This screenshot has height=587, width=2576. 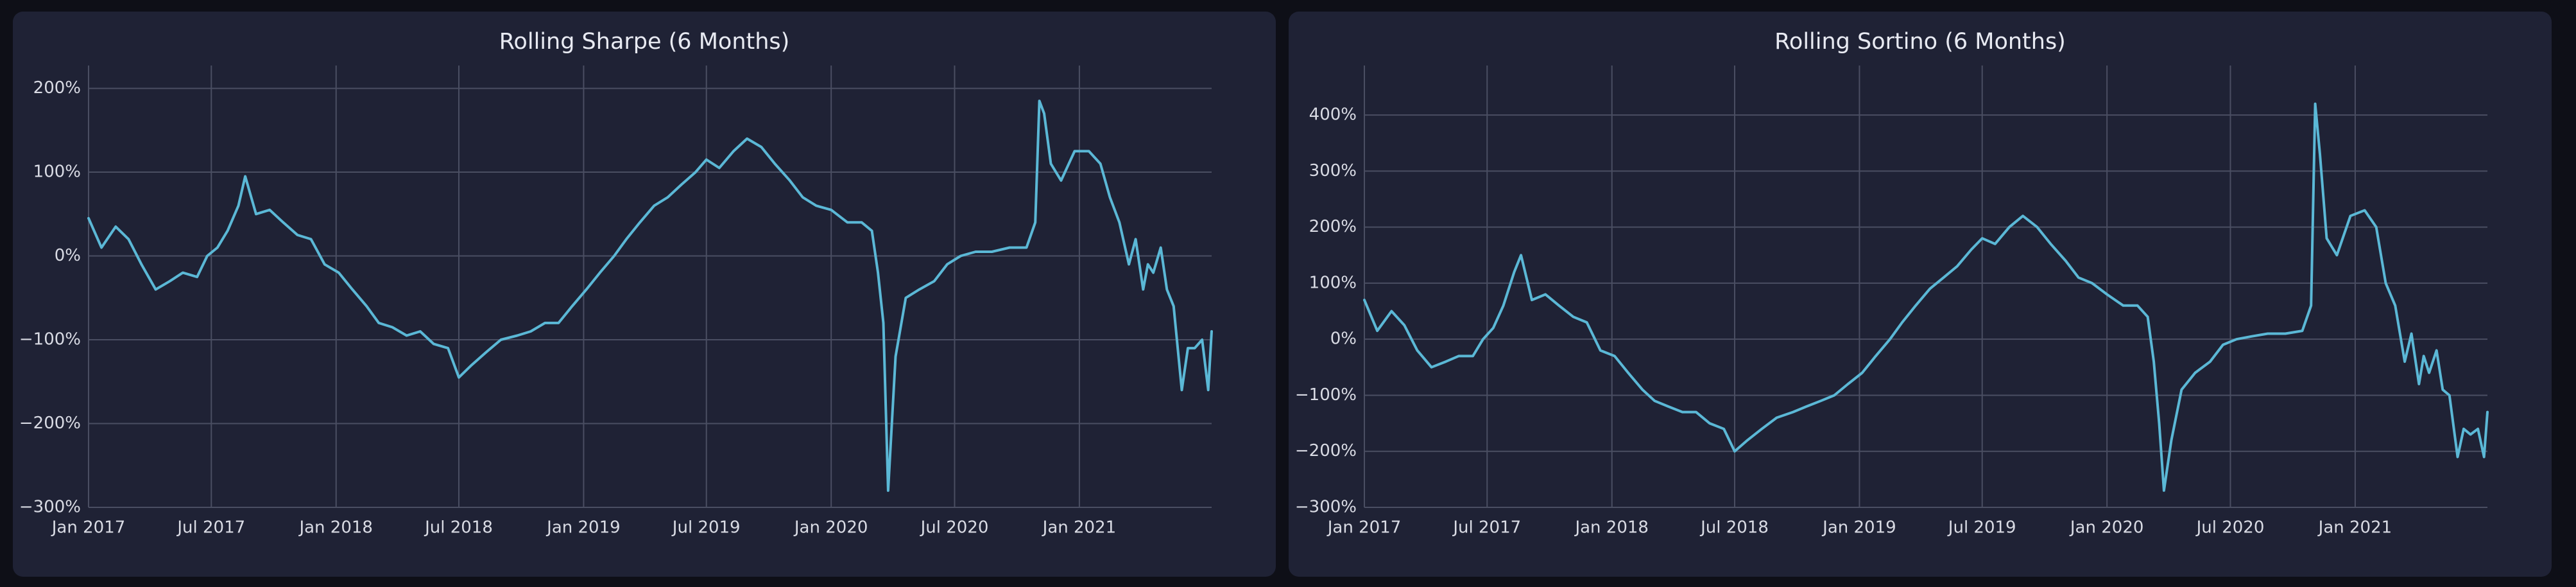 I want to click on y-tick-label: 300%, so click(x=1333, y=170).